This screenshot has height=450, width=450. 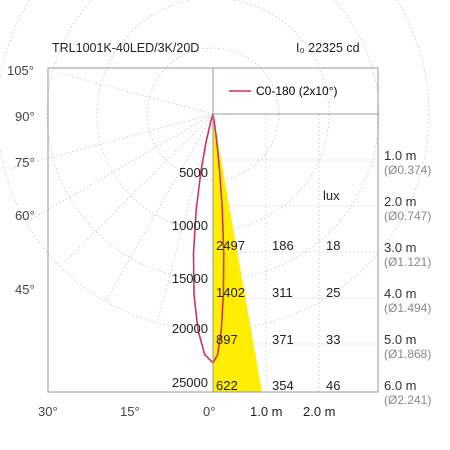 I want to click on legend: C0-180 (2x10°), so click(x=283, y=91).